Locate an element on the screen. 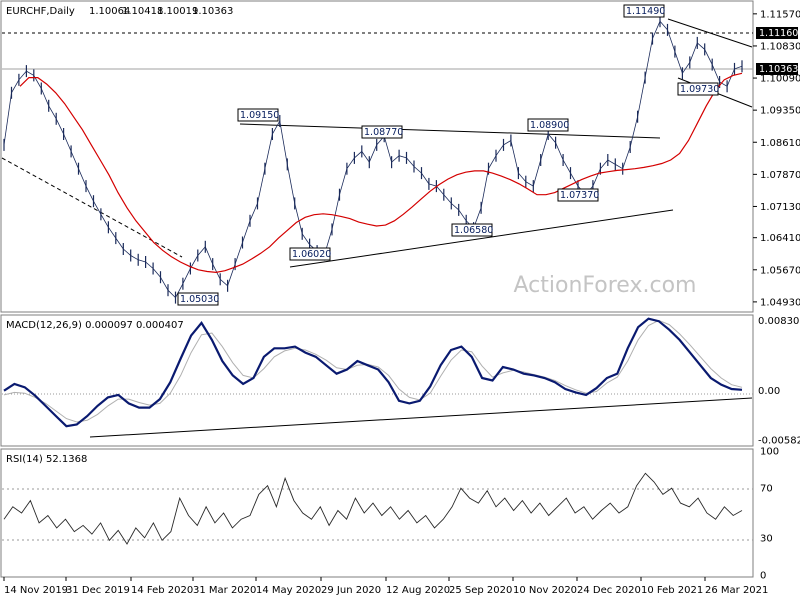 This screenshot has height=604, width=800. x-tick-label: 31 Dec 2019 is located at coordinates (98, 590).